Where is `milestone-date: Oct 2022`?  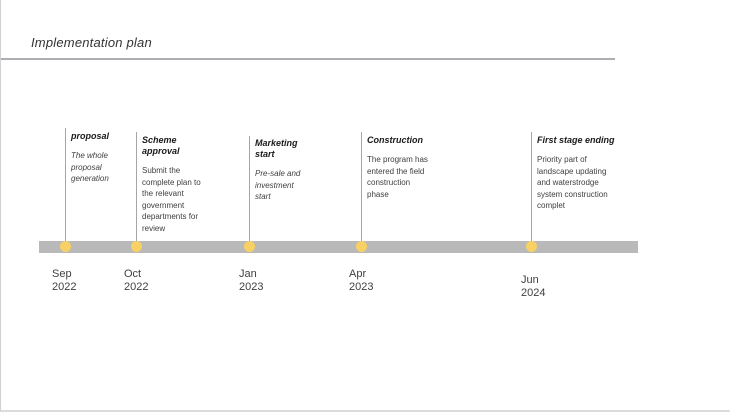
milestone-date: Oct 2022 is located at coordinates (136, 280).